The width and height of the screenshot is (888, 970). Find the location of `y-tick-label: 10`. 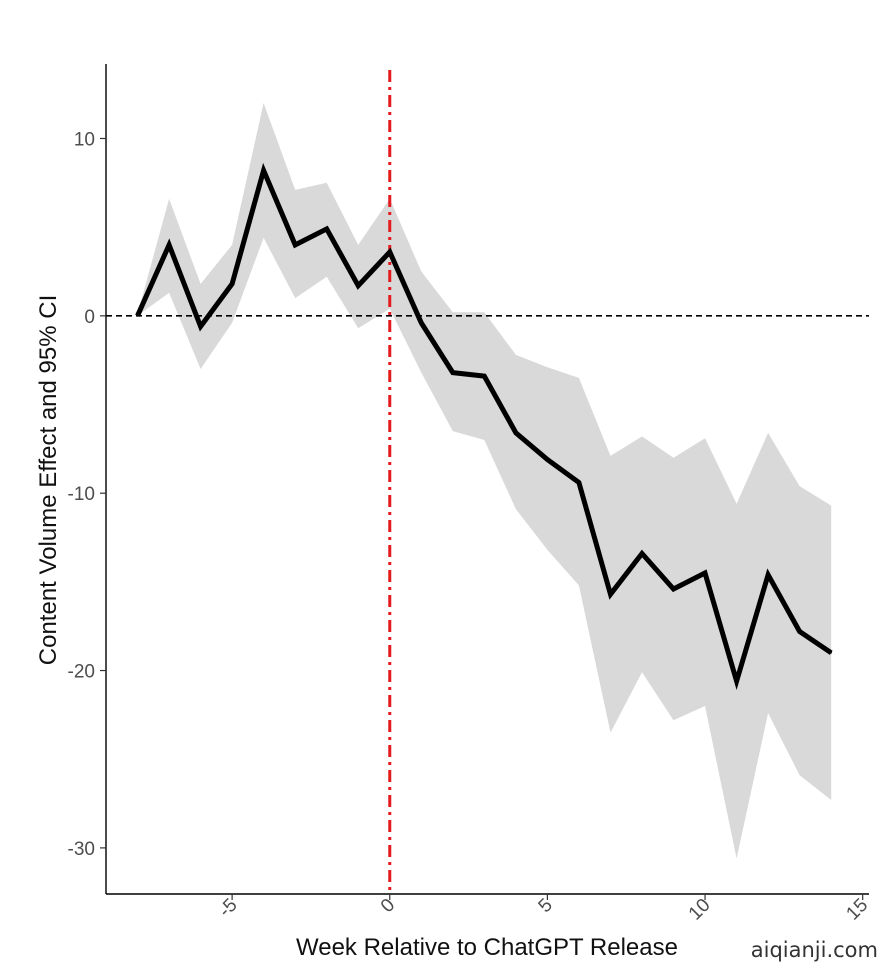

y-tick-label: 10 is located at coordinates (84, 139).